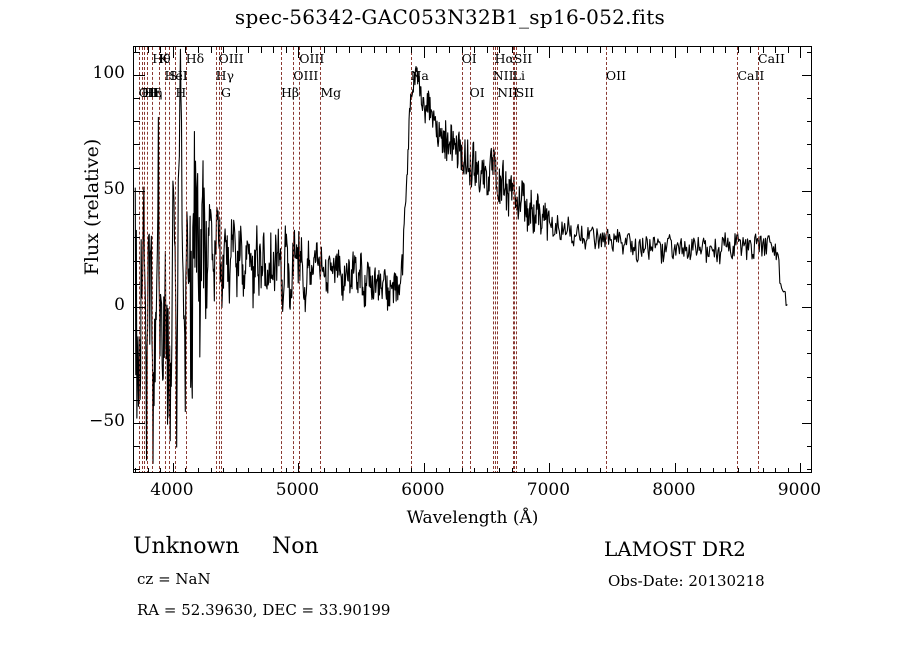 The image size is (900, 649). Describe the element at coordinates (503, 75) in the screenshot. I see `line-label-NII-6548: NII` at that location.